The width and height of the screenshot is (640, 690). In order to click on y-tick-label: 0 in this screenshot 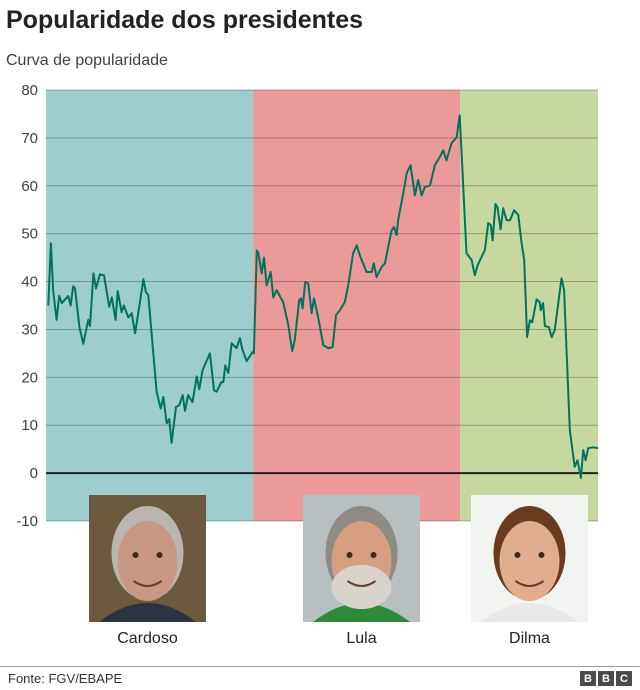, I will do `click(34, 473)`.